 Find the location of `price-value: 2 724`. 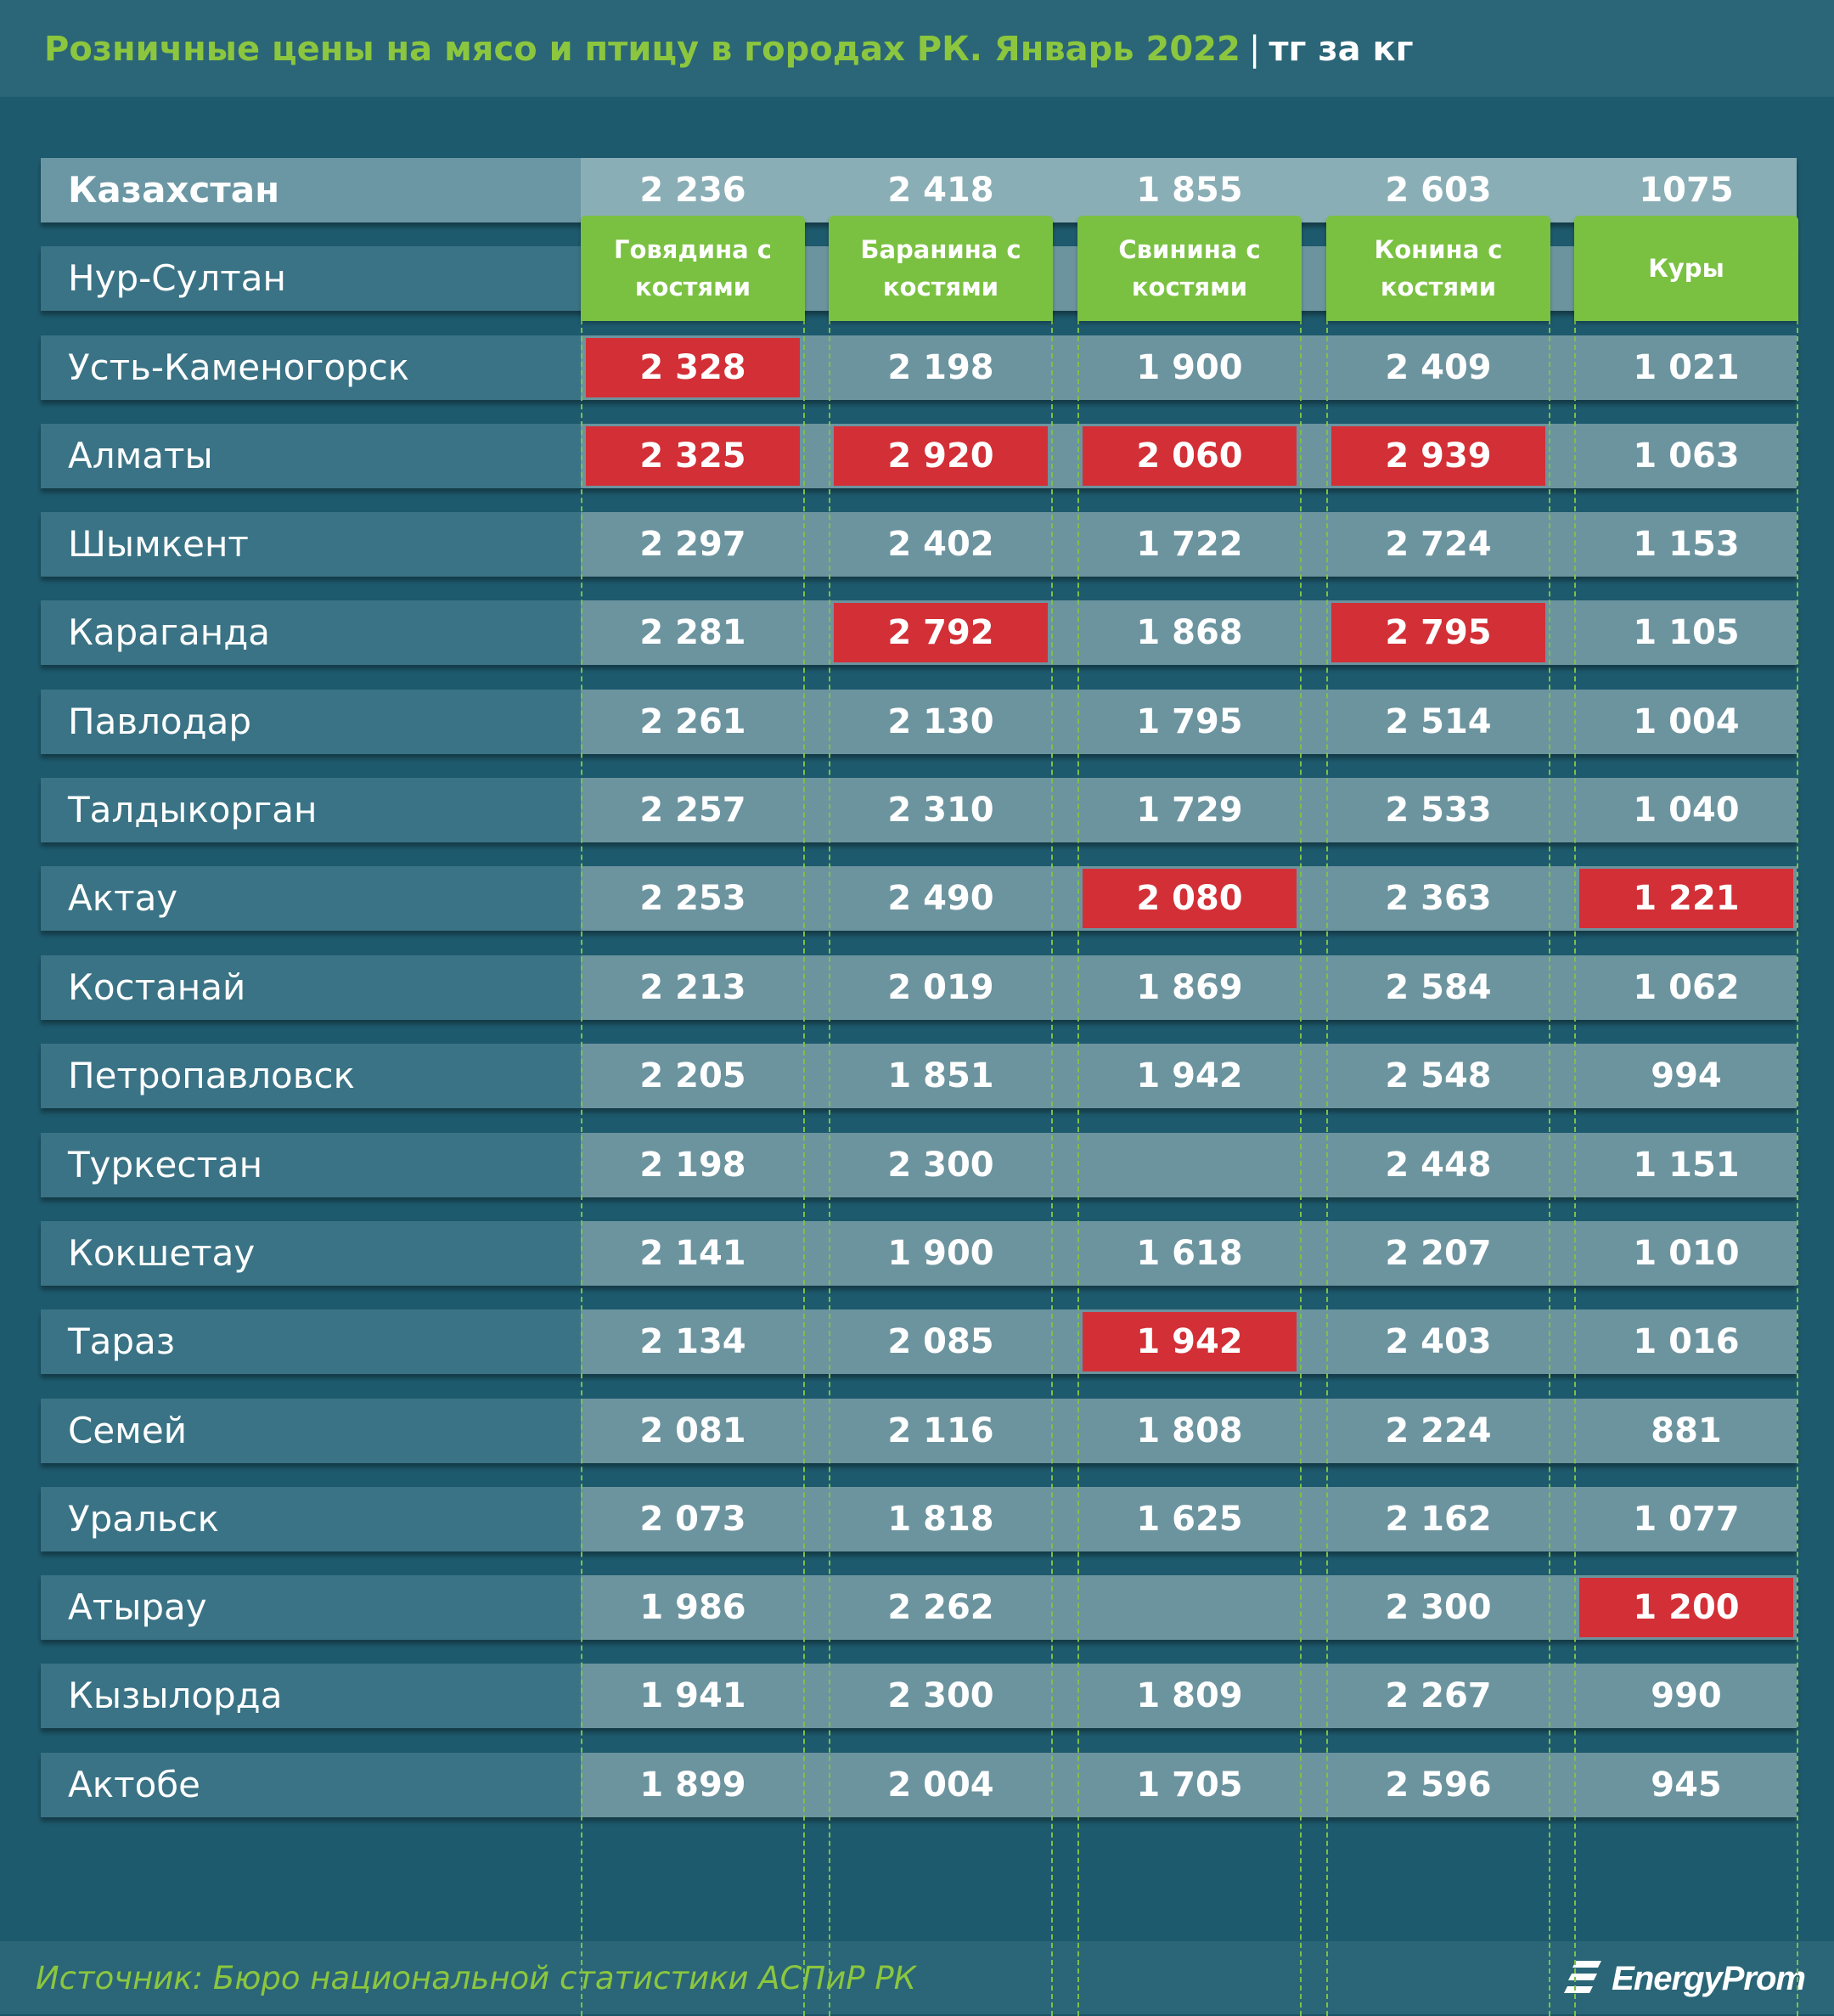

price-value: 2 724 is located at coordinates (1438, 544).